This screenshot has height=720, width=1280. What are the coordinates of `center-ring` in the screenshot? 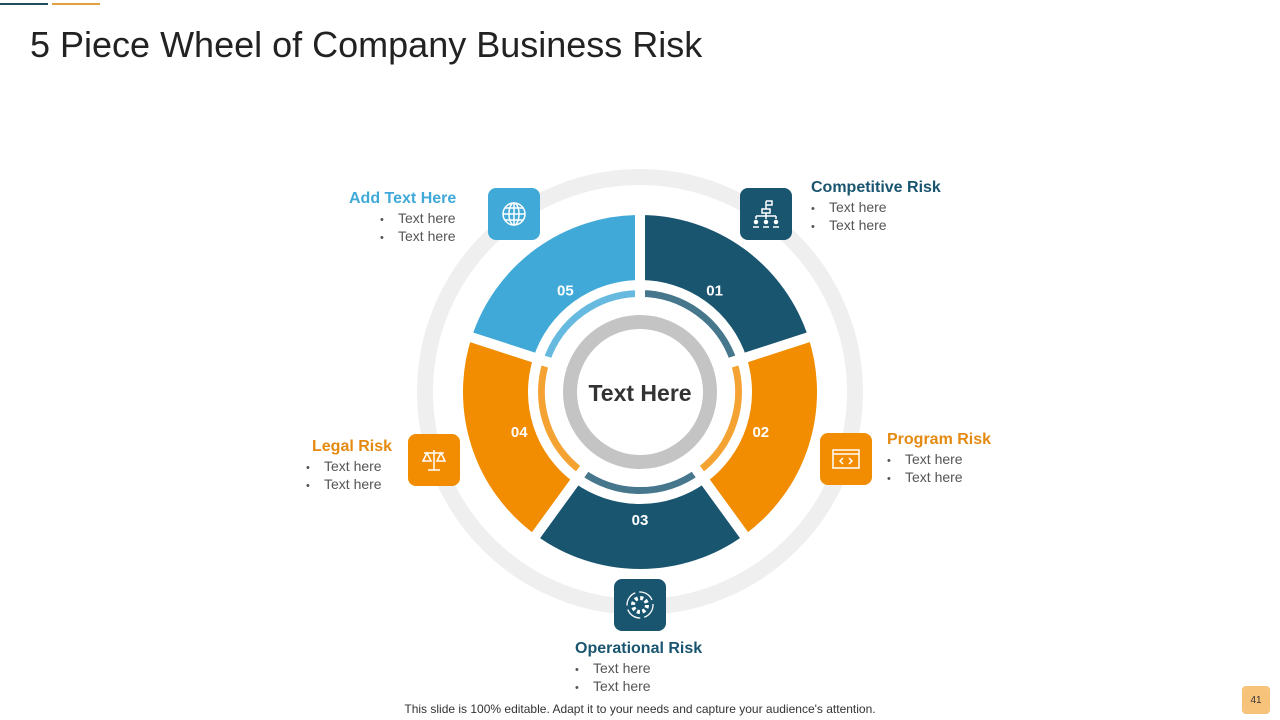 It's located at (640, 392).